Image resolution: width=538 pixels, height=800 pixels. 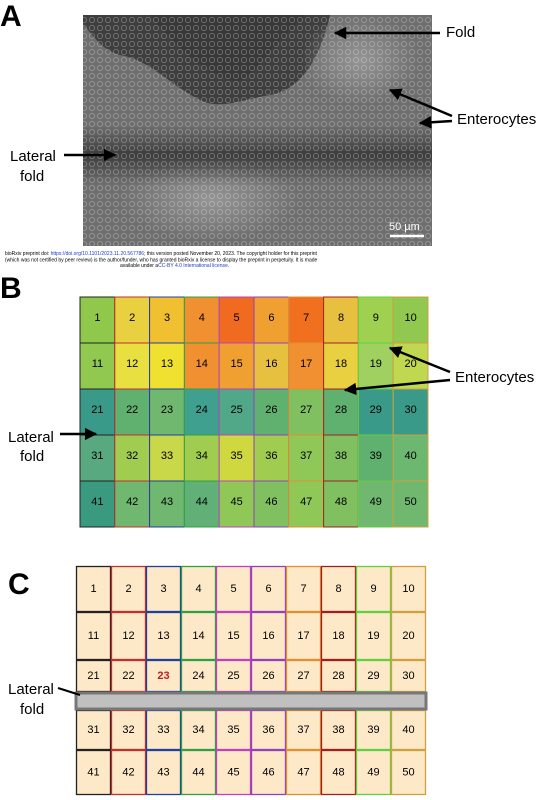 I want to click on cell-number: 22, so click(x=128, y=676).